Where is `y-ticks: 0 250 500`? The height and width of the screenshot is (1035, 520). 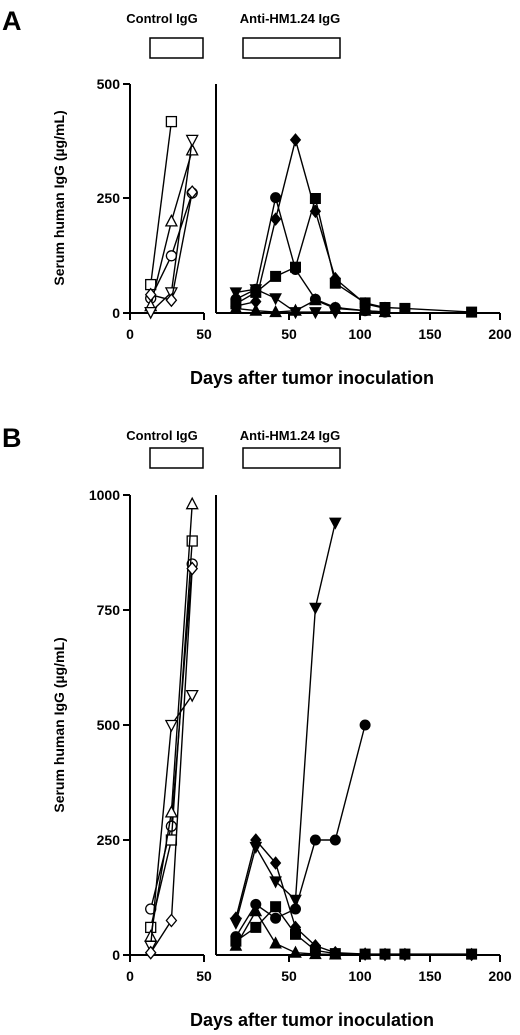
y-ticks: 0 250 500 is located at coordinates (113, 198).